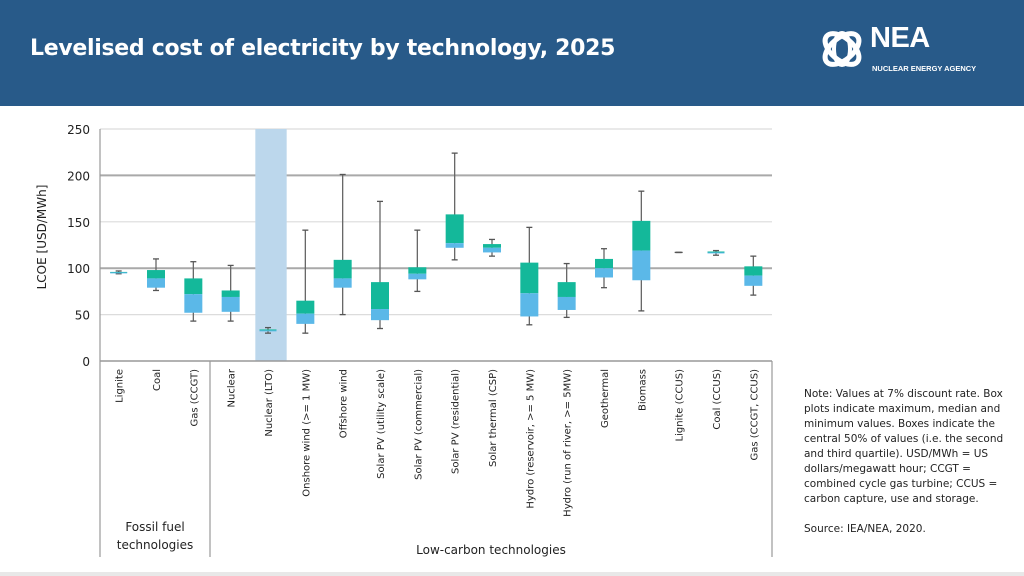 This screenshot has height=576, width=1024. What do you see at coordinates (78, 269) in the screenshot?
I see `y-tick-label: 100` at bounding box center [78, 269].